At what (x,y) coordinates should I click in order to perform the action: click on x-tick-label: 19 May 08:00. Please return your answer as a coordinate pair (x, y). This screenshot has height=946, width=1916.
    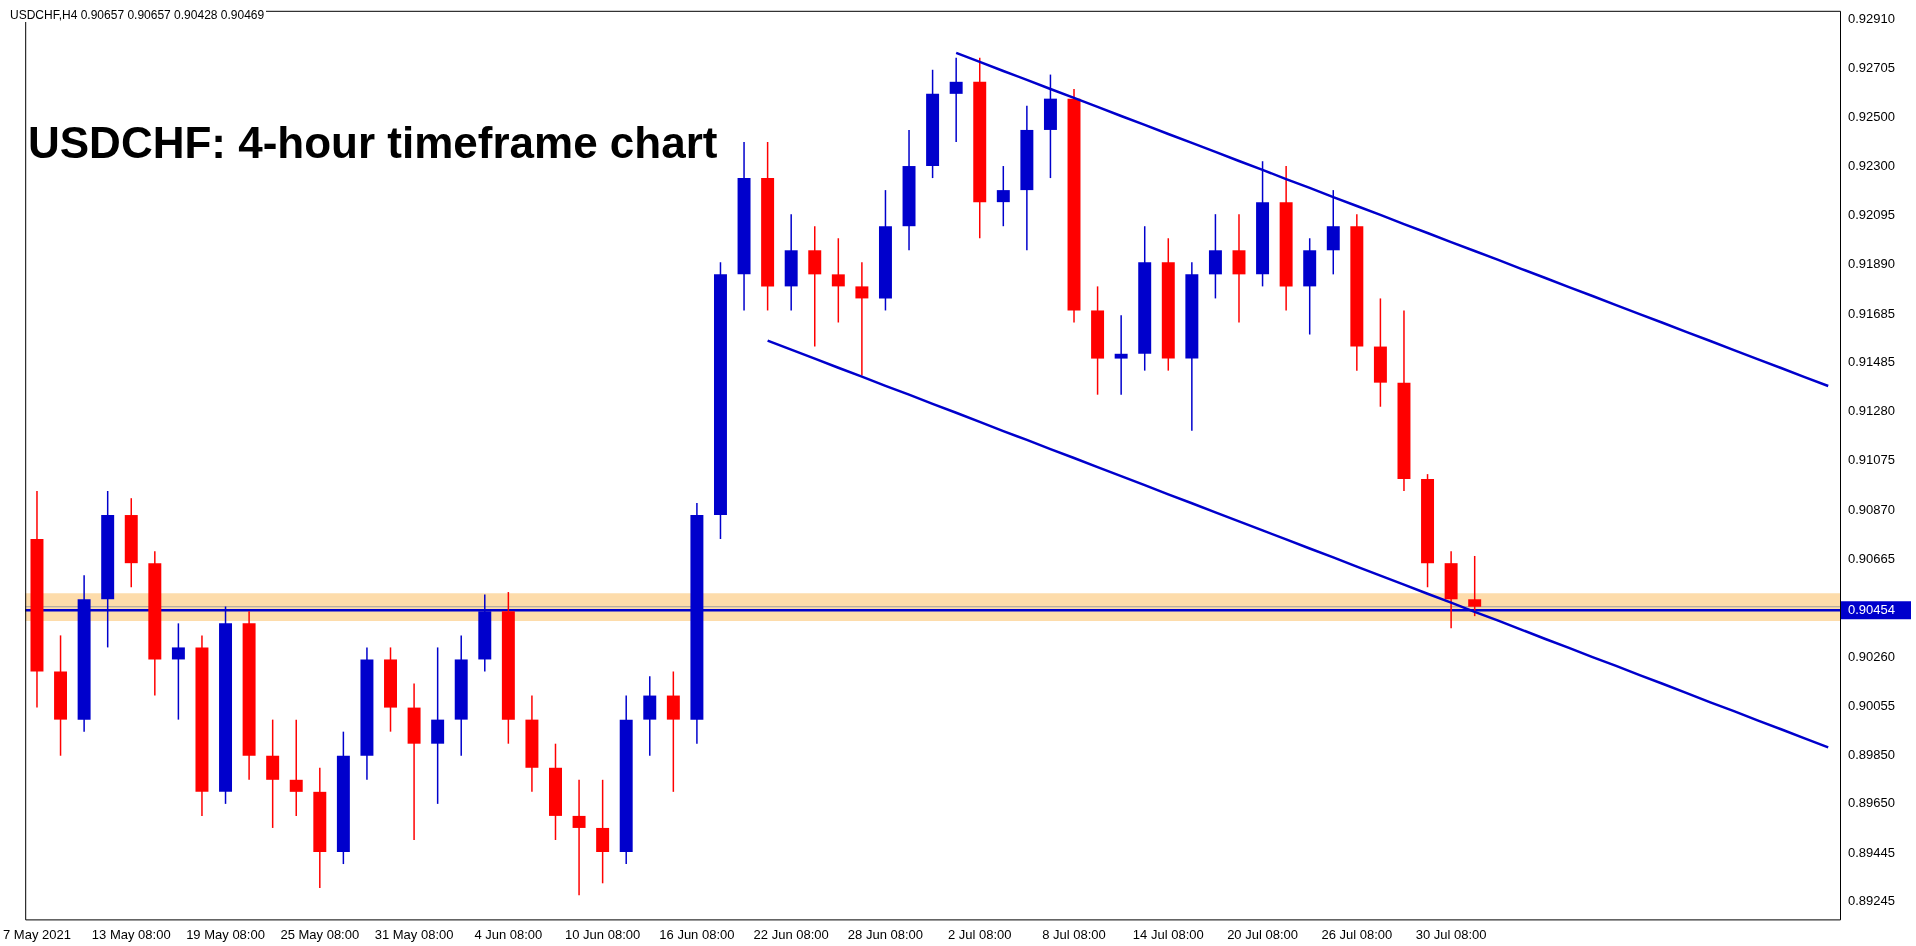
    Looking at the image, I should click on (225, 934).